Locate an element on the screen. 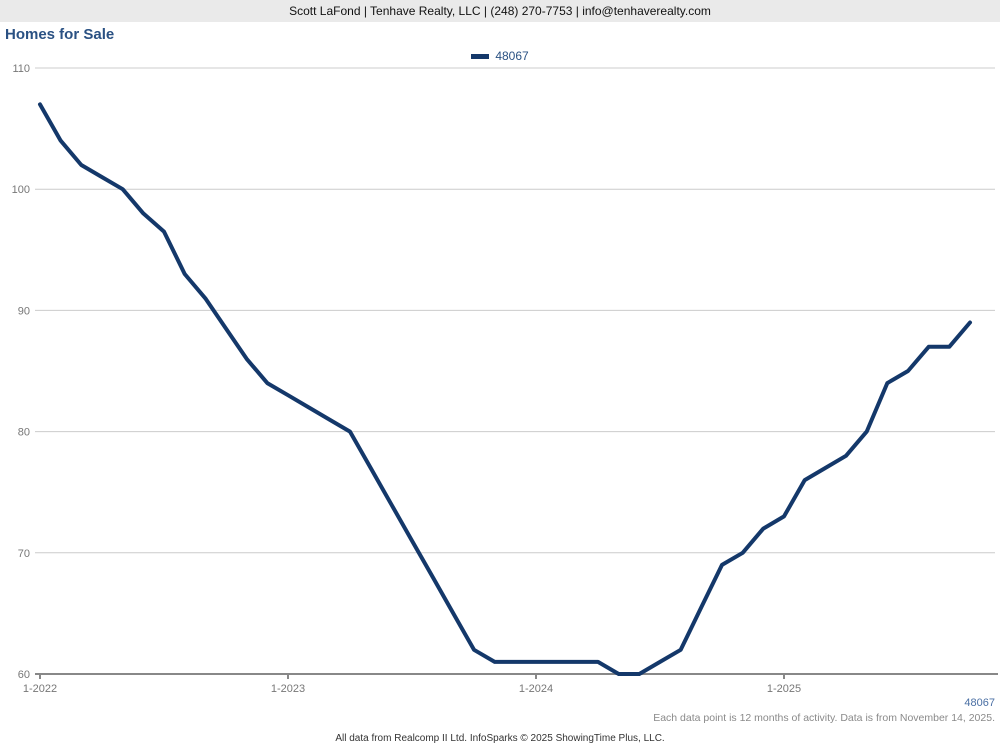 The width and height of the screenshot is (1000, 750). legend-line-swatch is located at coordinates (480, 56).